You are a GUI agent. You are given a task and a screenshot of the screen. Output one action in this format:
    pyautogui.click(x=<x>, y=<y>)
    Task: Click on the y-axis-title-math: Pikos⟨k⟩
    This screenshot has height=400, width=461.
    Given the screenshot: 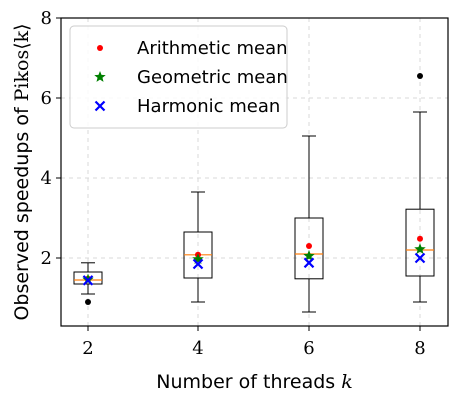 What is the action you would take?
    pyautogui.click(x=22, y=62)
    